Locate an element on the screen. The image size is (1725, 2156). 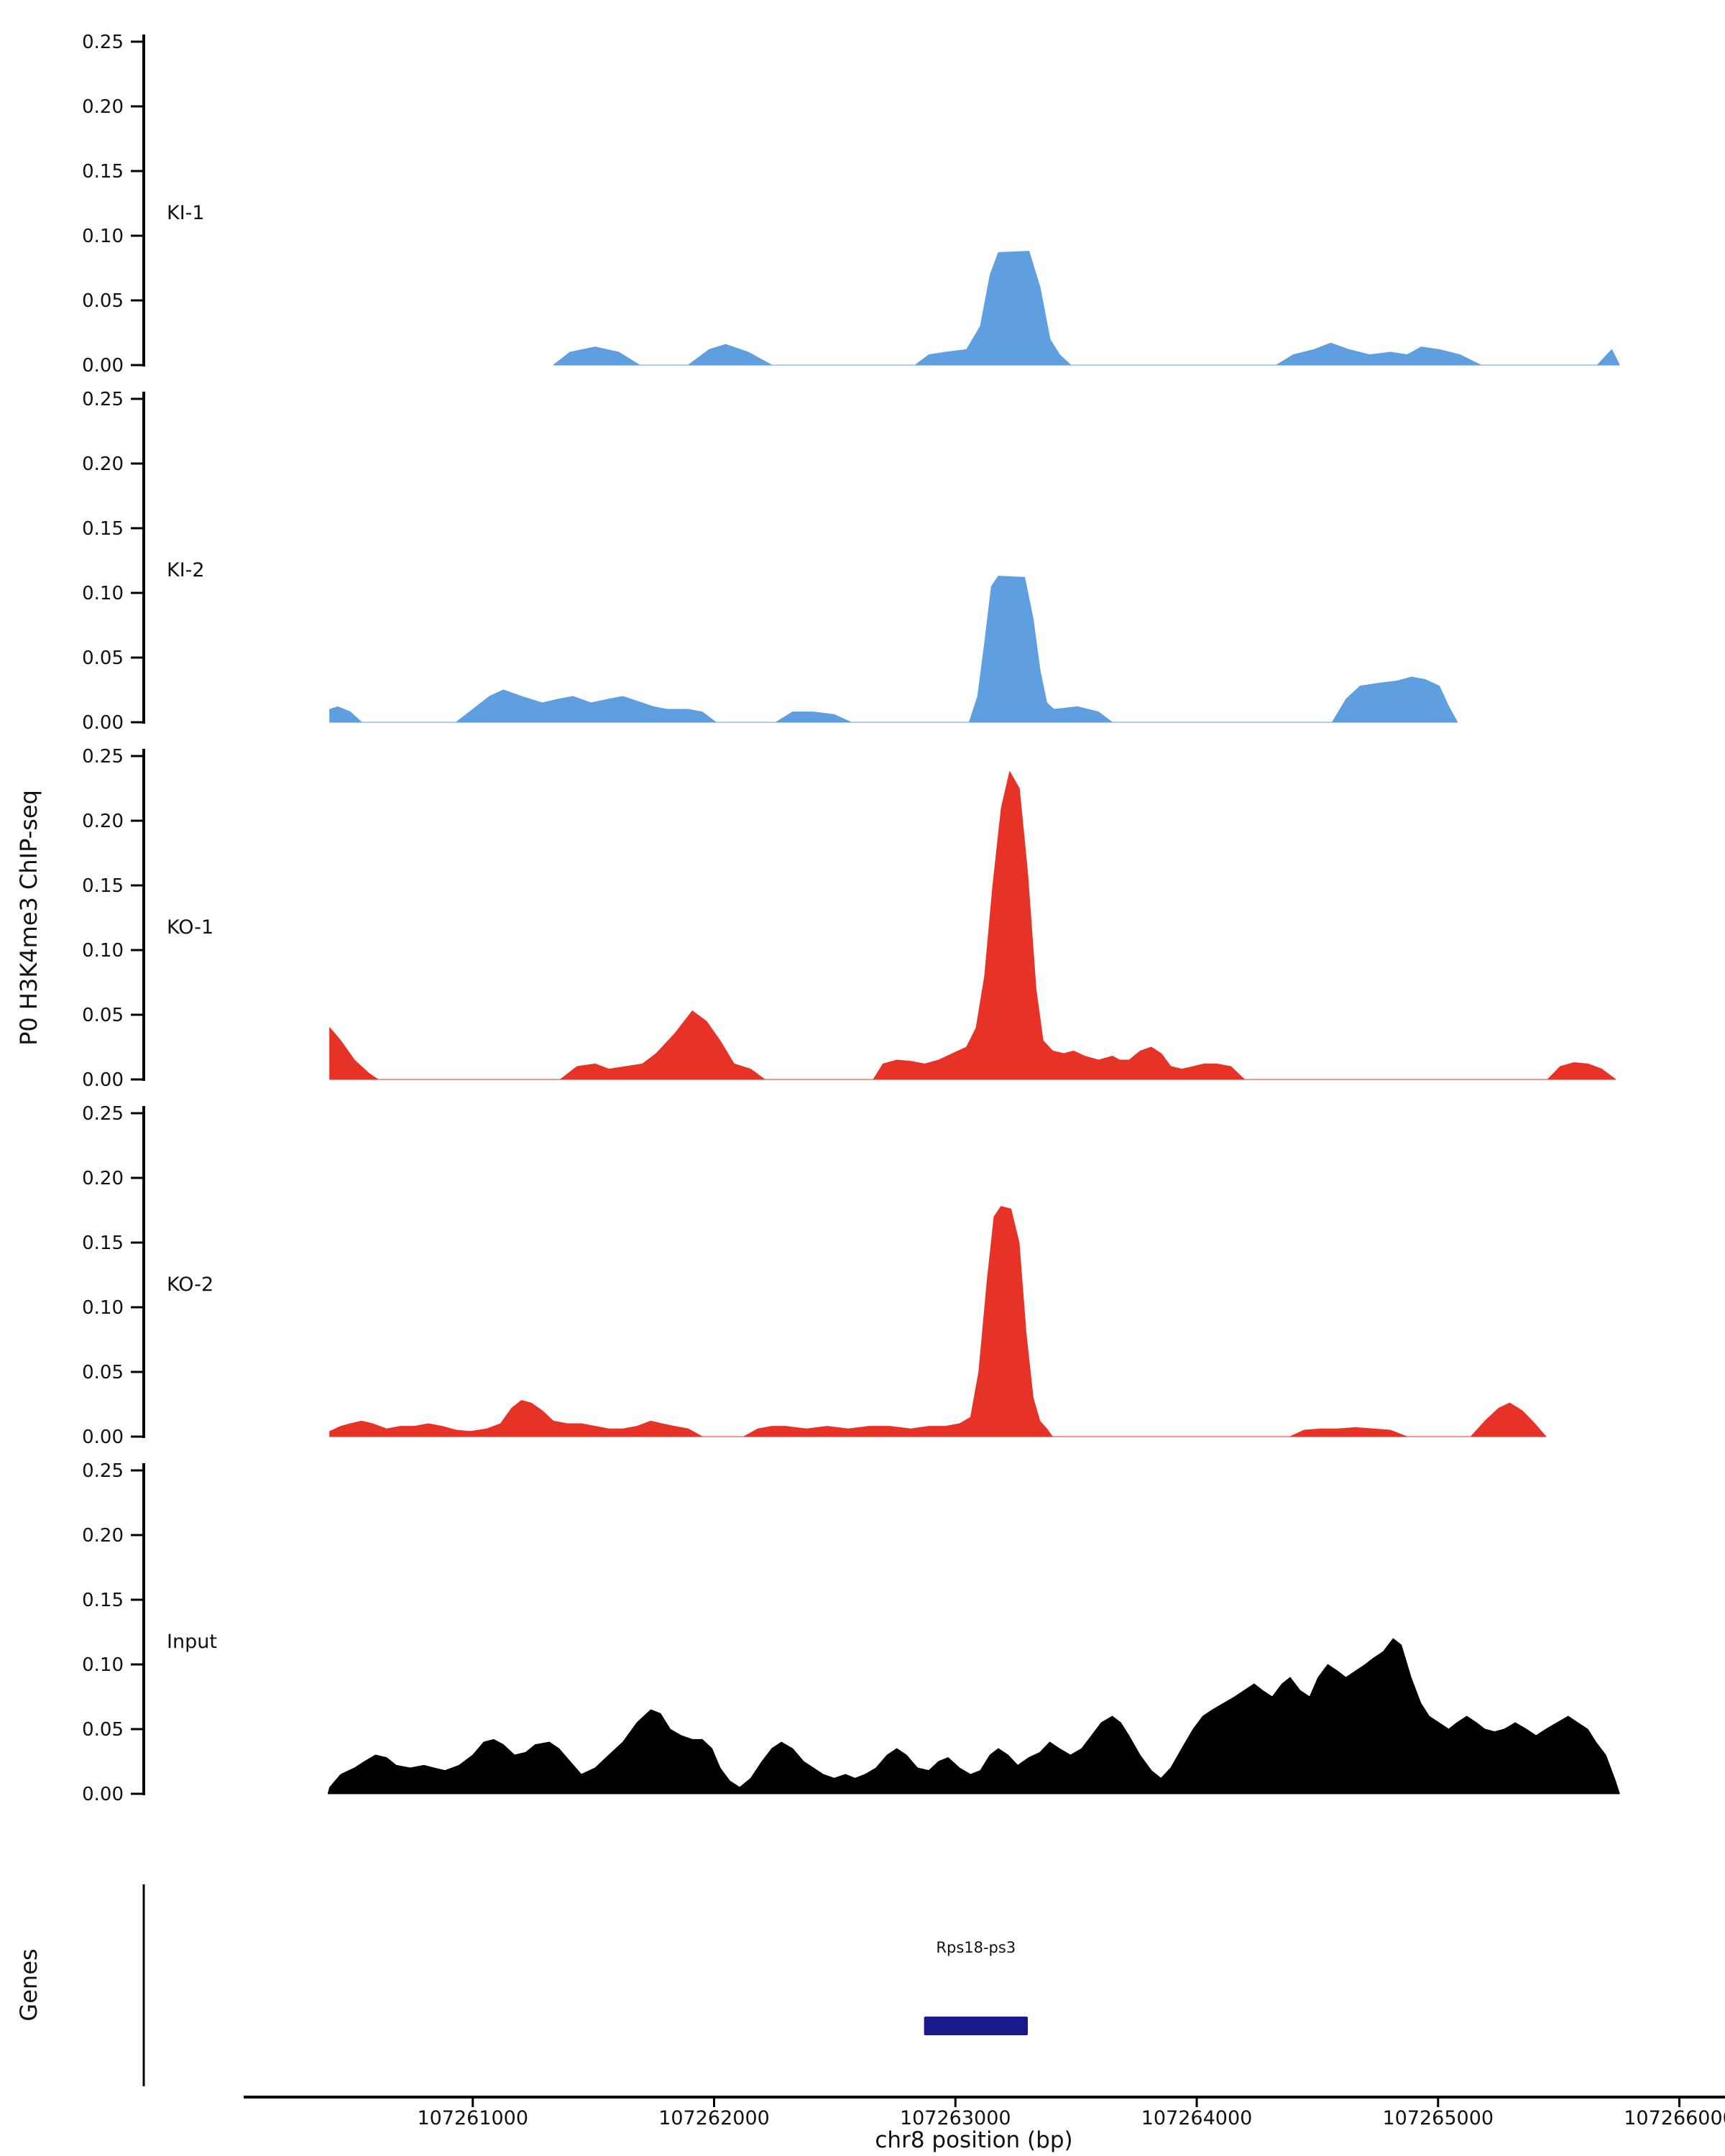
track-label-KI-1: KI-1 is located at coordinates (186, 213).